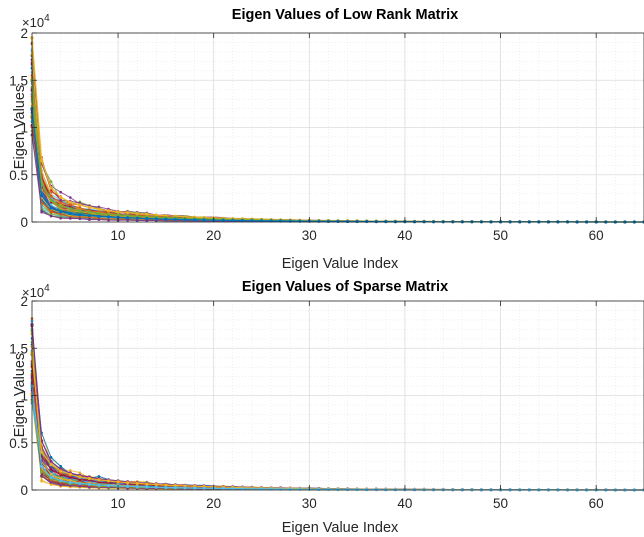 Image resolution: width=644 pixels, height=537 pixels. I want to click on x-tick-label: 50, so click(500, 235).